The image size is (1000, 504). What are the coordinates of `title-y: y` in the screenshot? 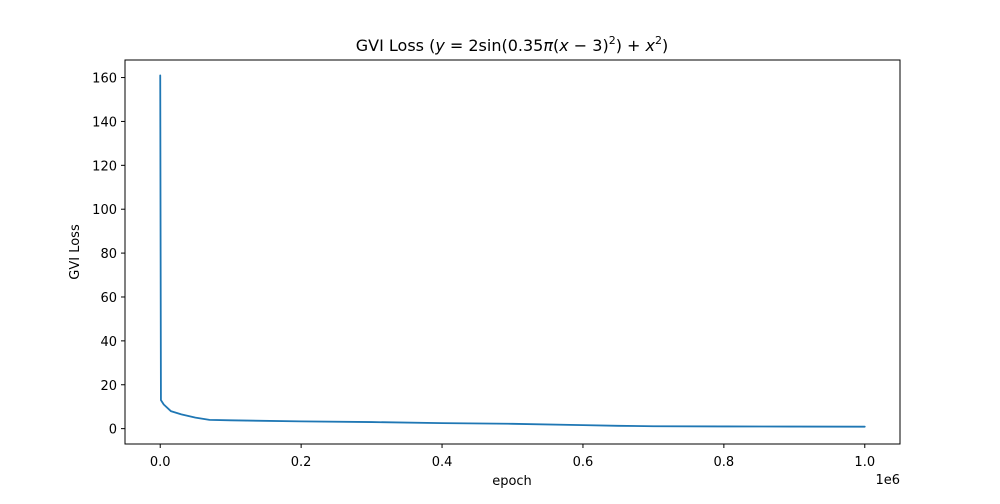 It's located at (439, 45).